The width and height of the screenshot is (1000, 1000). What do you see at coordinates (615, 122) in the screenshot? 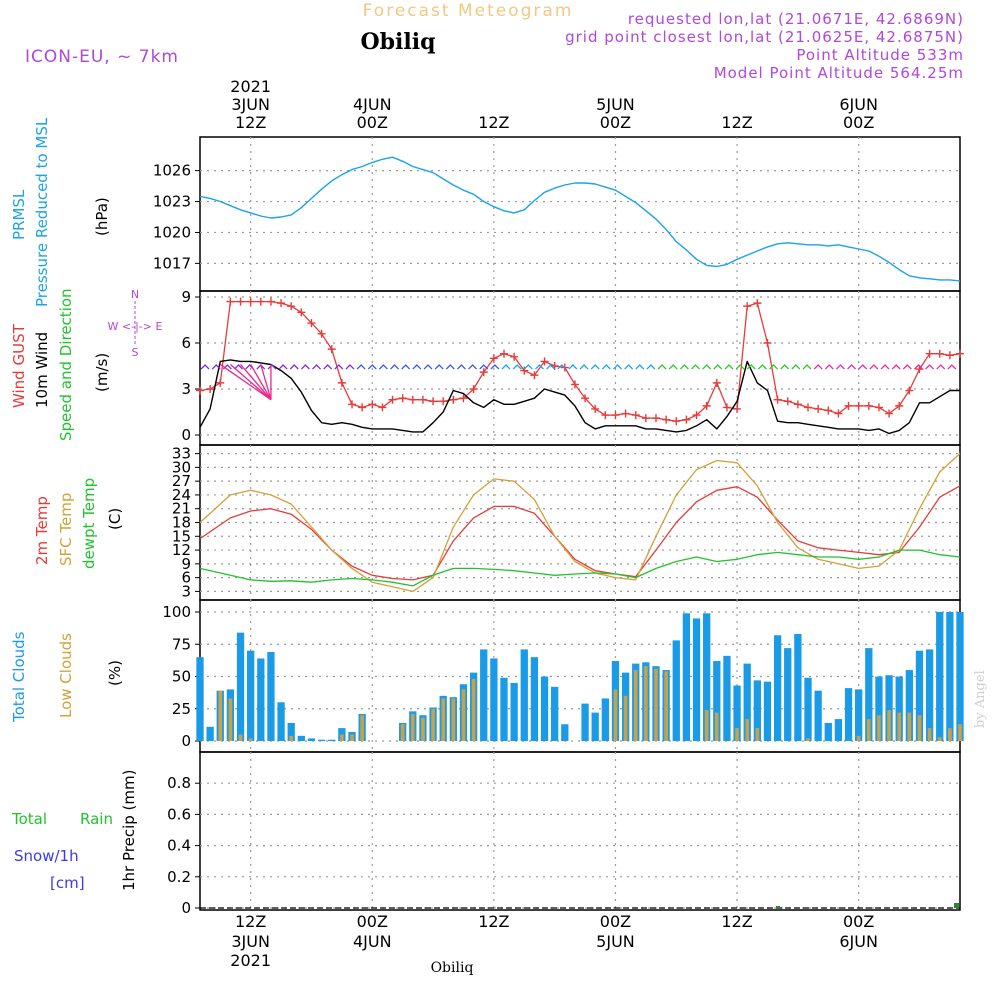
I see `x-tick-label: 00Z` at bounding box center [615, 122].